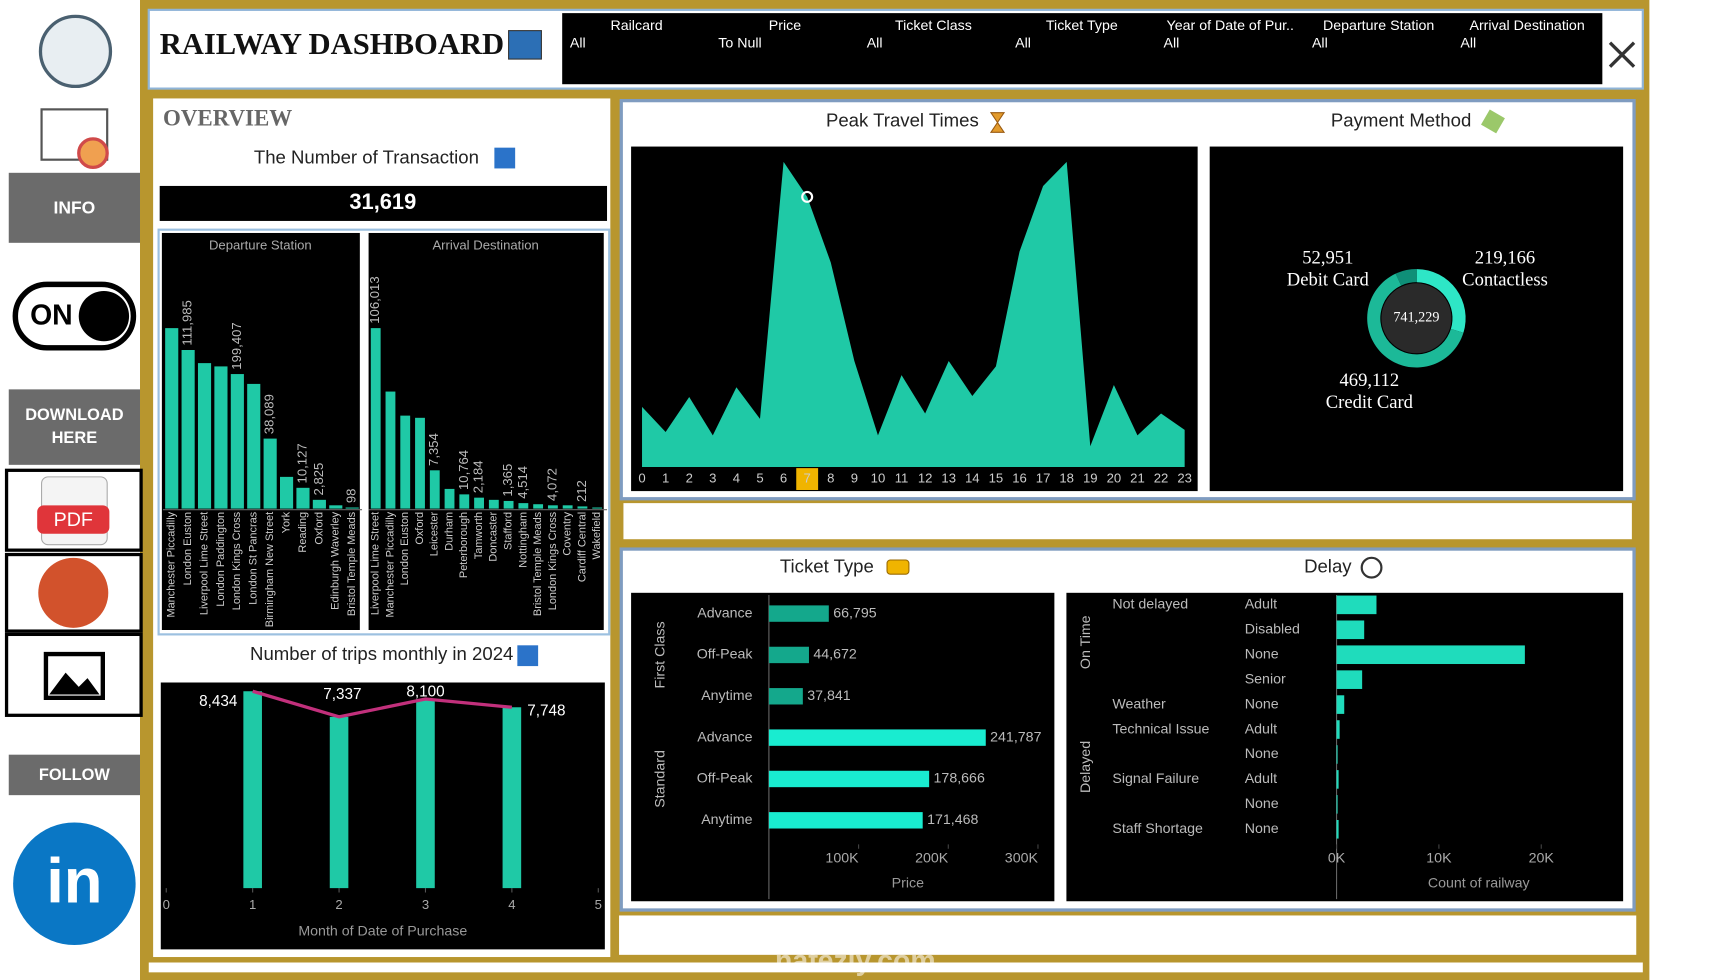 Image resolution: width=1715 pixels, height=980 pixels. Describe the element at coordinates (551, 484) in the screenshot. I see `data-label: 4,072` at that location.